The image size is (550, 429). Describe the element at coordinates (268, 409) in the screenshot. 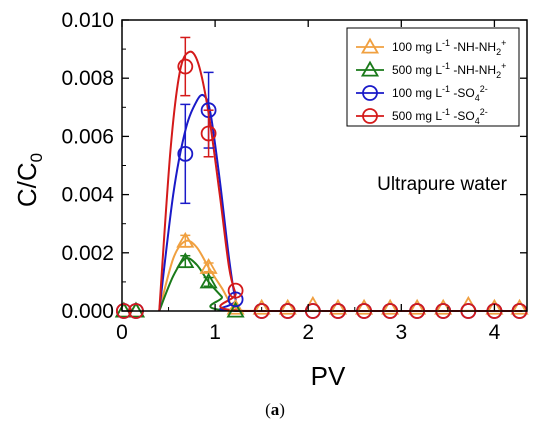

I see `caption-open: (` at that location.